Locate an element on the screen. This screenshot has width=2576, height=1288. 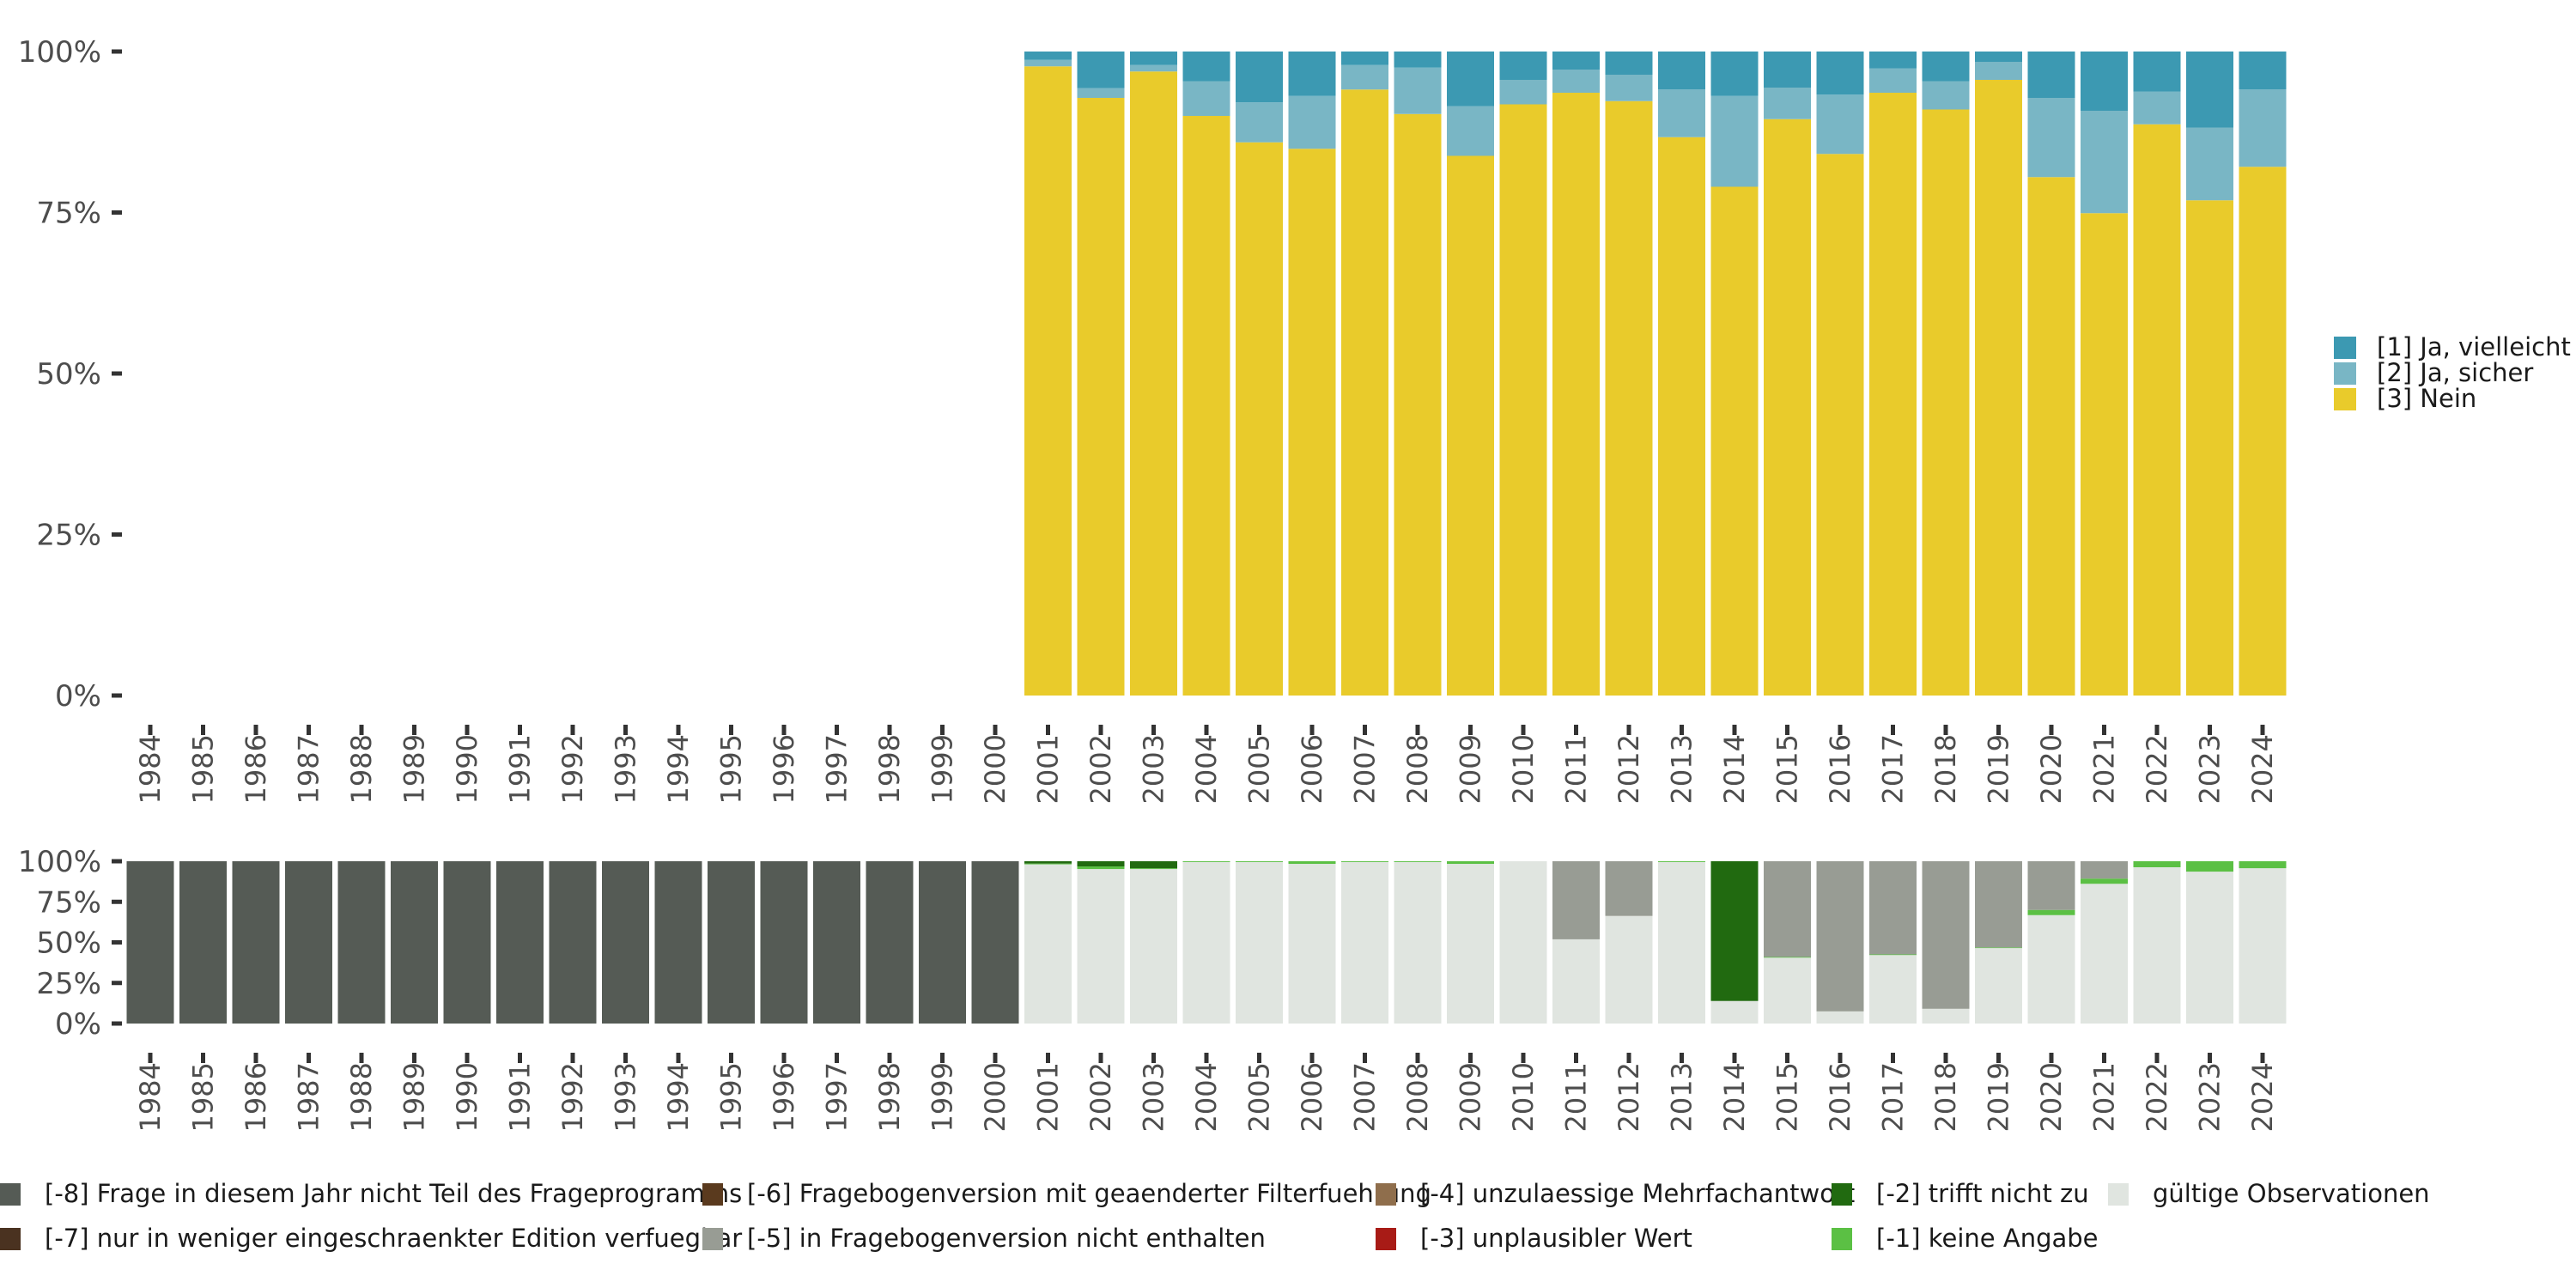
top-bar-2011-3-nein is located at coordinates (1576, 394).